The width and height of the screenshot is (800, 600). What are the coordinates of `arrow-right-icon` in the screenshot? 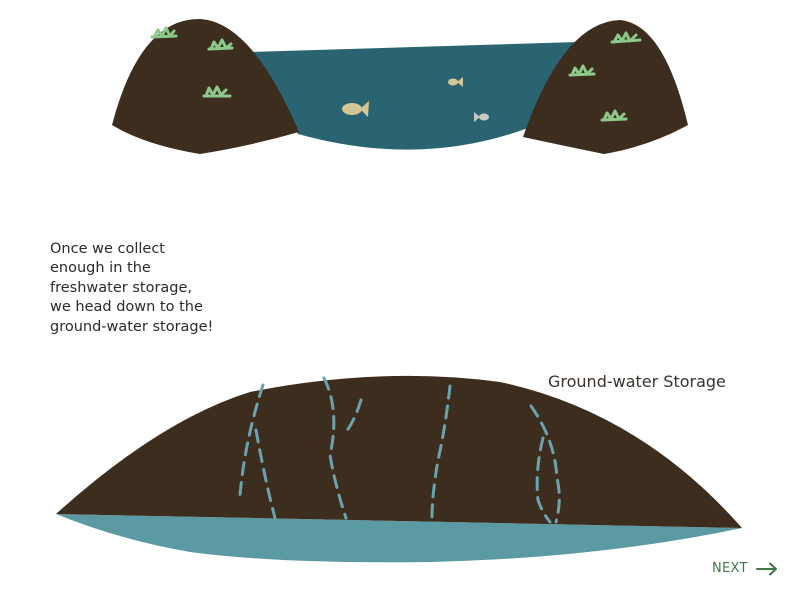 It's located at (766, 568).